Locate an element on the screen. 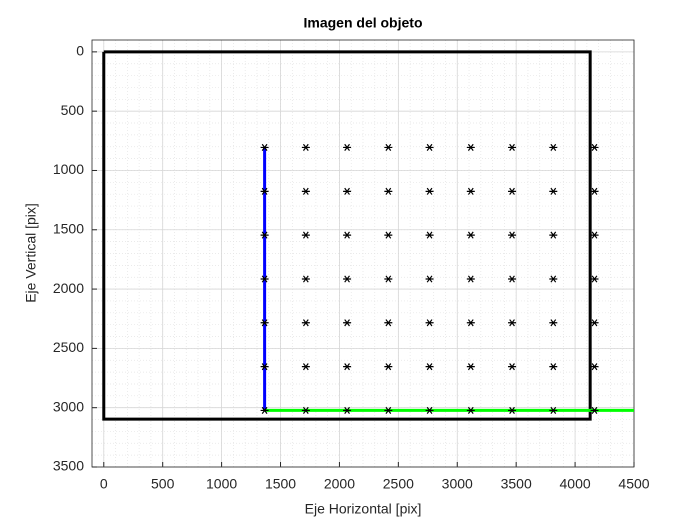  x-tick-label: 2000 is located at coordinates (339, 484).